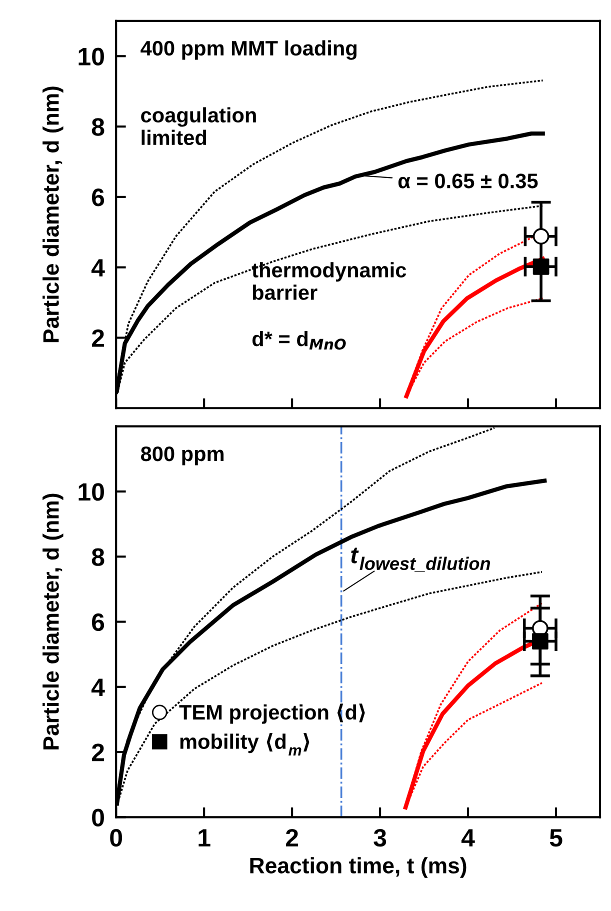  What do you see at coordinates (98, 817) in the screenshot?
I see `y-tick-label: 0` at bounding box center [98, 817].